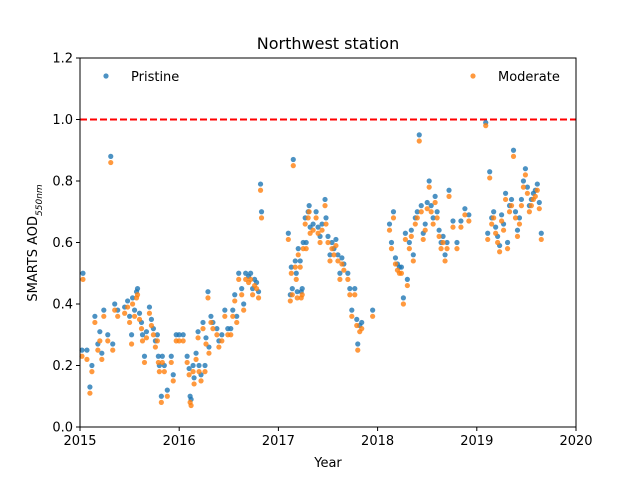 The image size is (640, 480). What do you see at coordinates (62, 59) in the screenshot?
I see `y-tick-label: 1.2` at bounding box center [62, 59].